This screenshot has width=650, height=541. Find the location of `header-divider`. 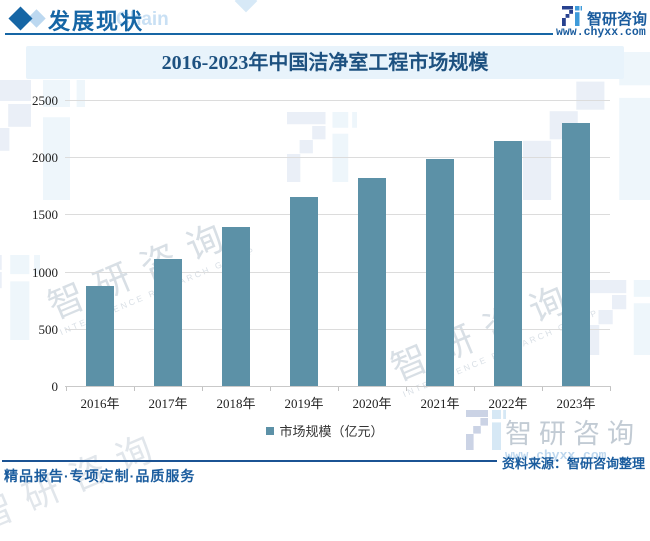

header-divider is located at coordinates (279, 34).